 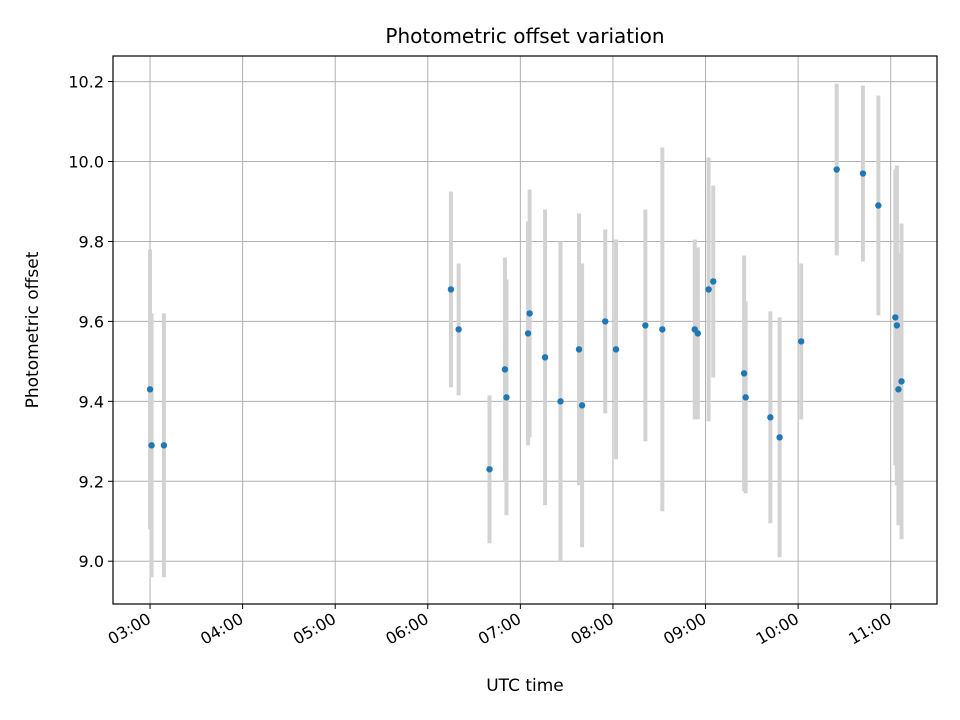 I want to click on y-tick-label: 9.2, so click(x=91, y=481).